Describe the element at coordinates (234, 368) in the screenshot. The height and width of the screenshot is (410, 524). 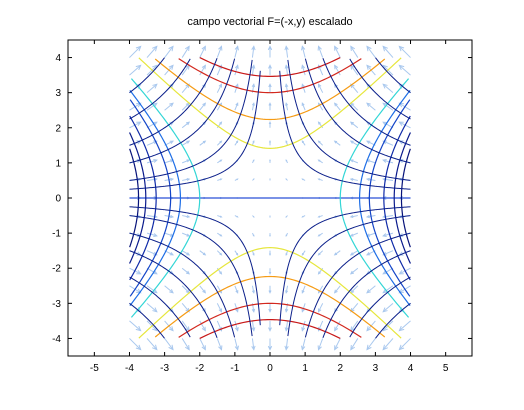
I see `x-tick-label: -1` at that location.